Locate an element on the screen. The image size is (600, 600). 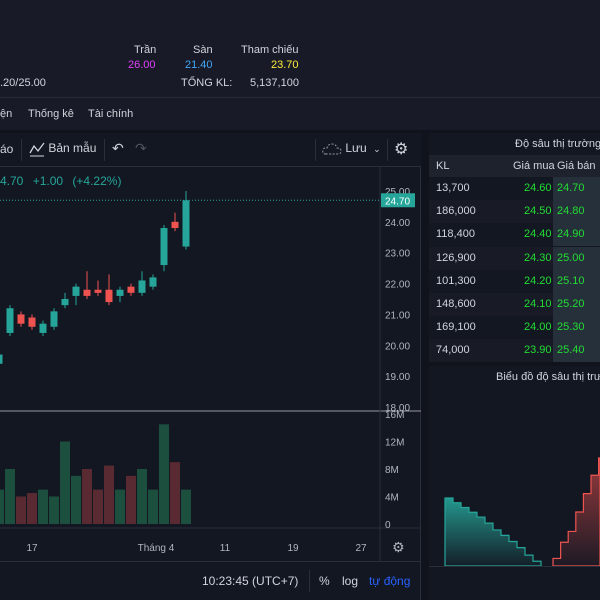
price-change: +1.00 is located at coordinates (48, 181).